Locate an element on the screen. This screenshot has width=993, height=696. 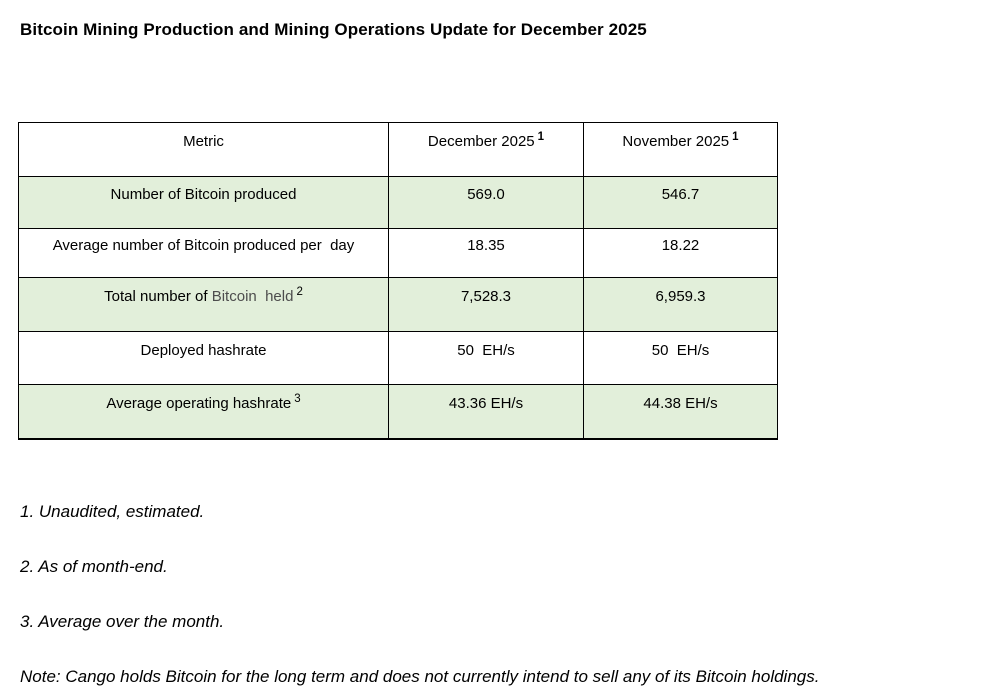
footnote-1: 1. Unaudited, estimated. is located at coordinates (112, 511).